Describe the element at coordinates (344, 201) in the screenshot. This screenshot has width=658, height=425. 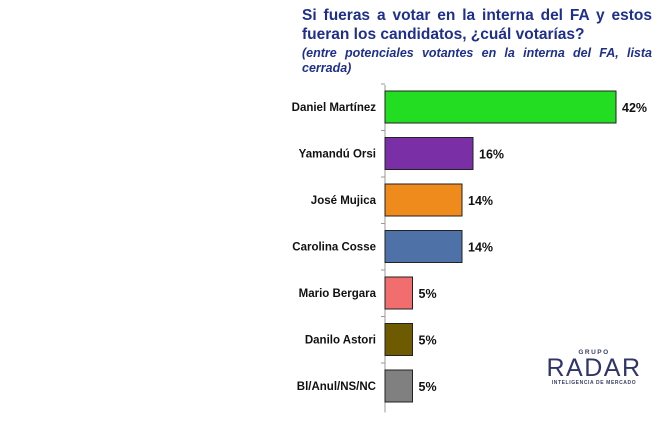
I see `category-label: José Mujica` at that location.